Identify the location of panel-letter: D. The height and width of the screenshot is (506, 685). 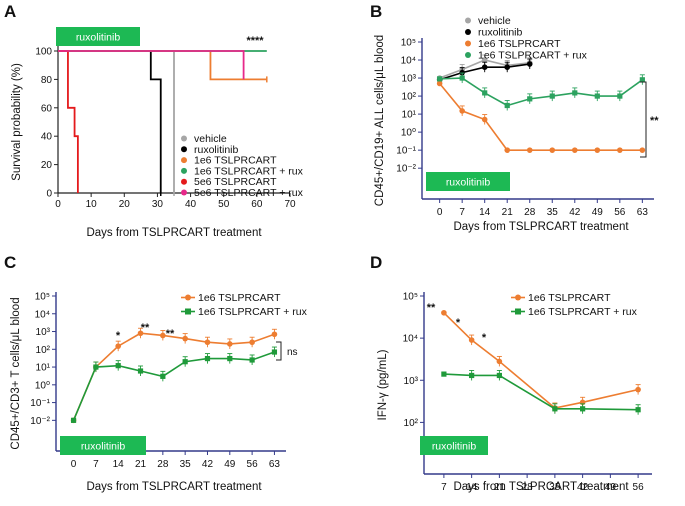
(376, 262).